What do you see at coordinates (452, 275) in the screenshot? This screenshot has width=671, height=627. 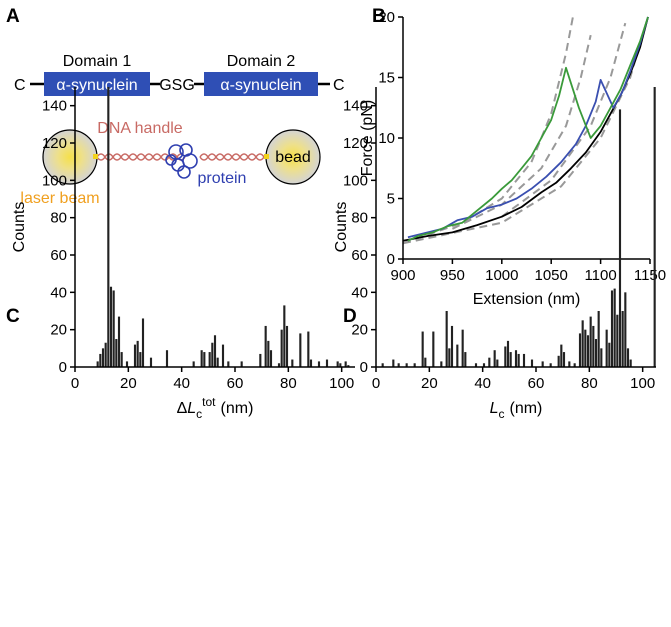 I see `x-tick-label: 950` at bounding box center [452, 275].